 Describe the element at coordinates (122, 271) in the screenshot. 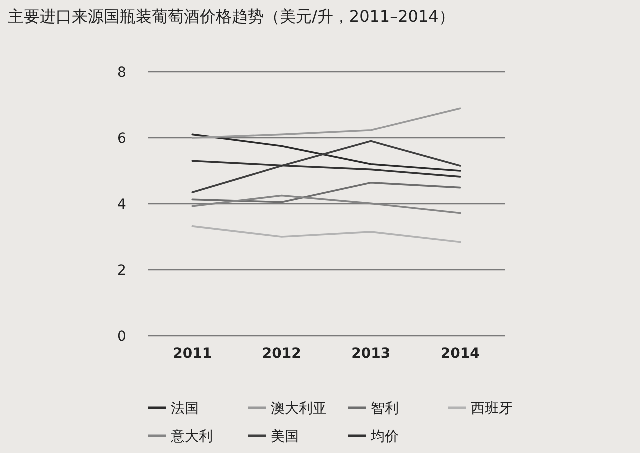

I see `y-tick-label: 2` at that location.